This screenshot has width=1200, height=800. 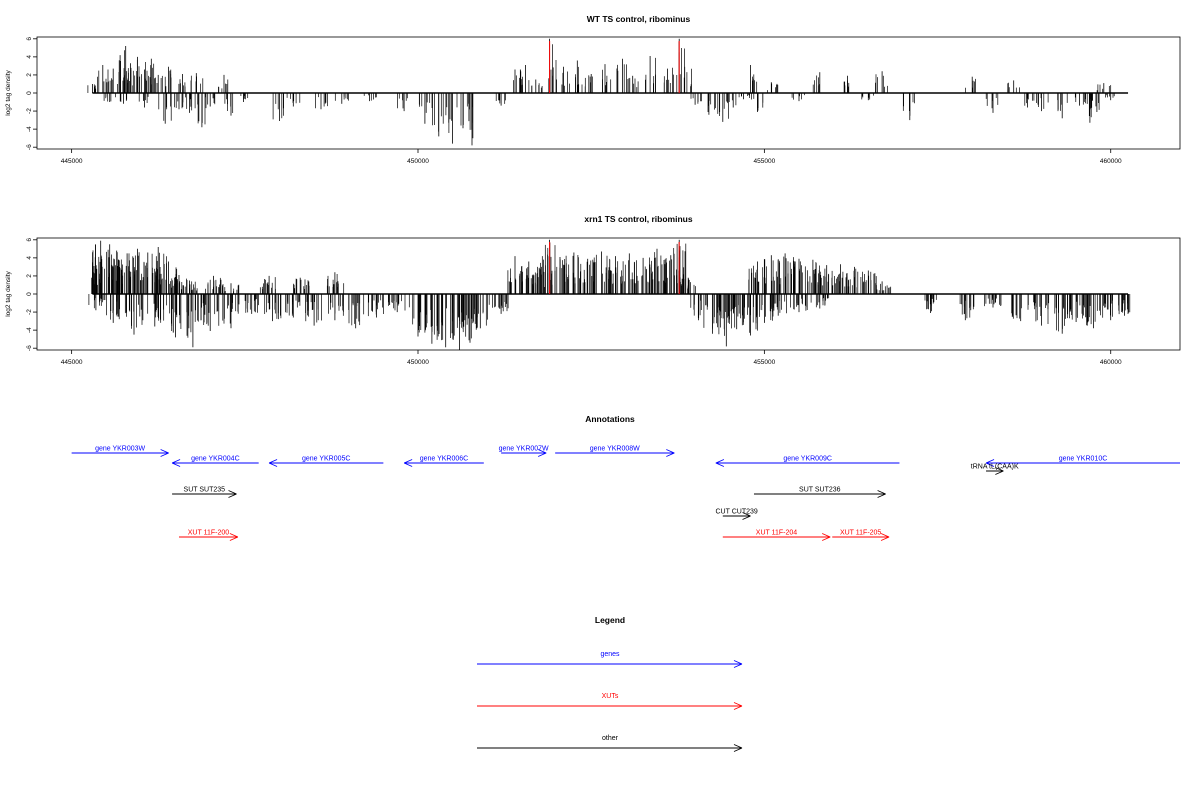 I want to click on feature-label: CUT CUT239, so click(x=737, y=512).